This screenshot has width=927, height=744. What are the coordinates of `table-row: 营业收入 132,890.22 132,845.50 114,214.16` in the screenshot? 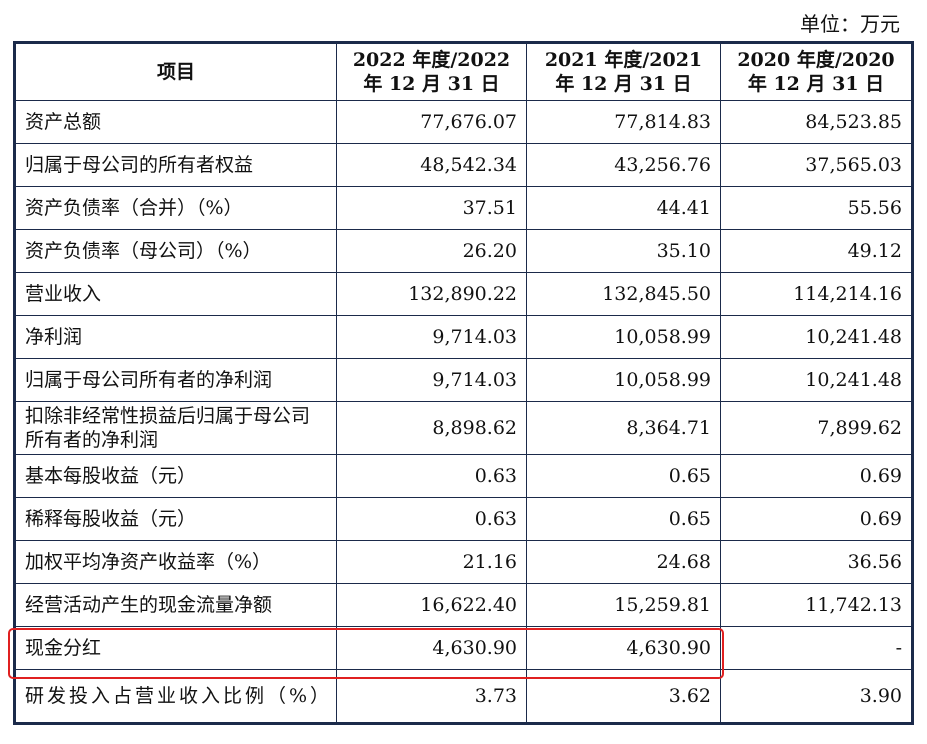 It's located at (463, 294).